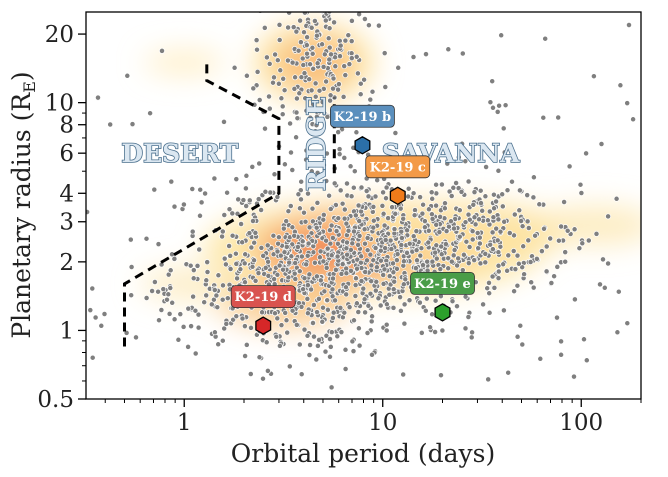 The image size is (668, 477). Describe the element at coordinates (442, 284) in the screenshot. I see `planet-label: K2-19 e` at that location.